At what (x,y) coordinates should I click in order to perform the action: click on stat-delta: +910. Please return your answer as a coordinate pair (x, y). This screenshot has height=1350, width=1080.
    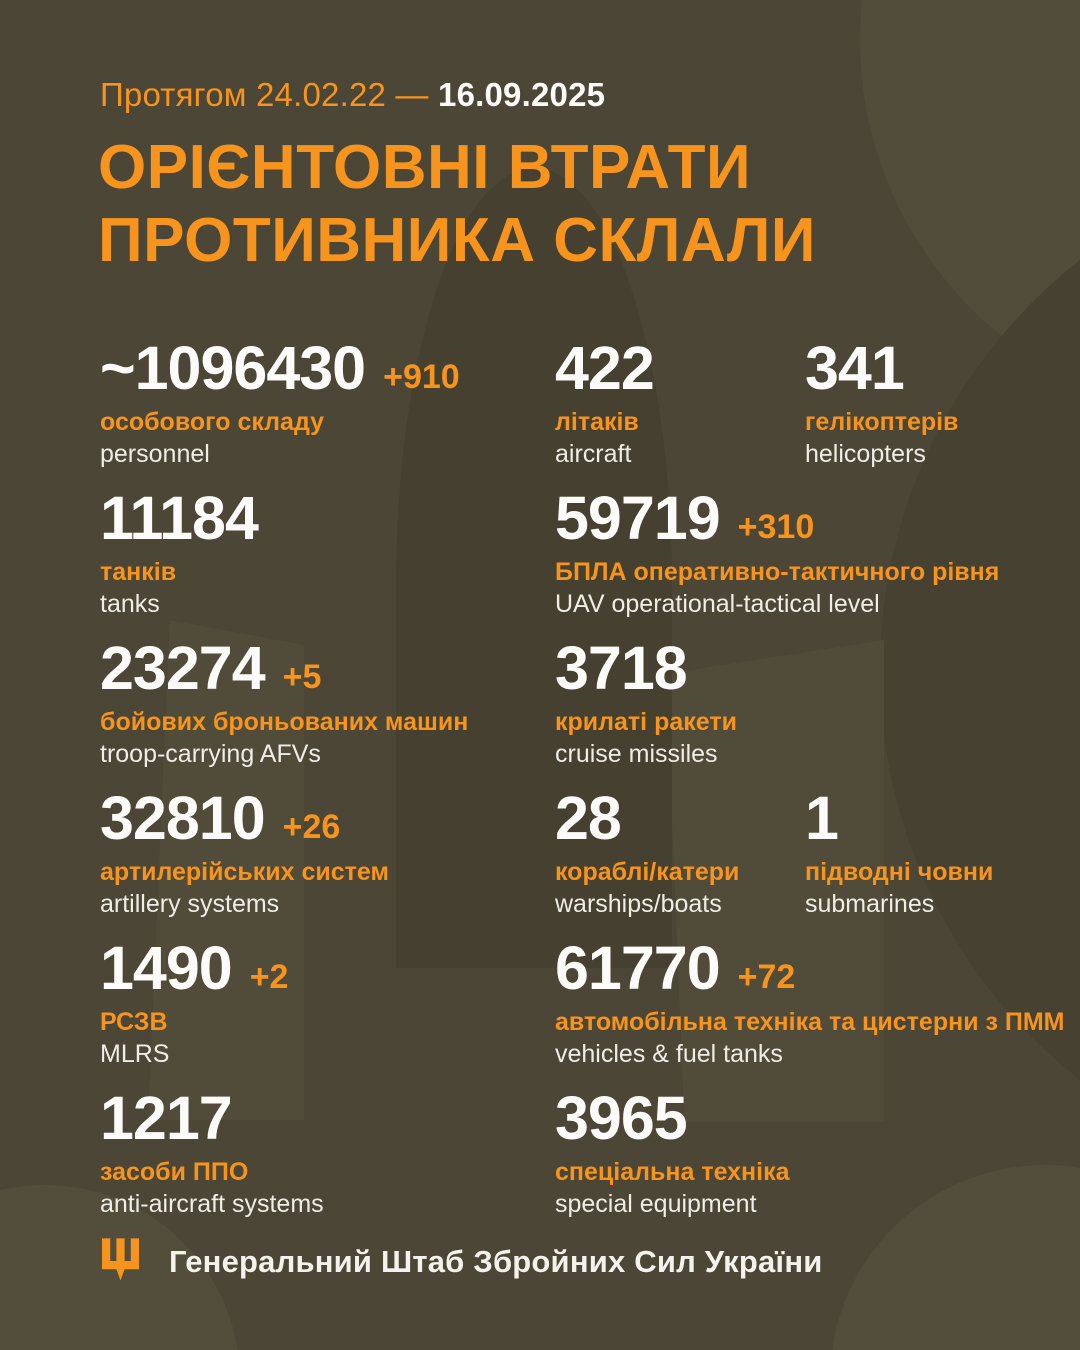
    Looking at the image, I should click on (421, 377).